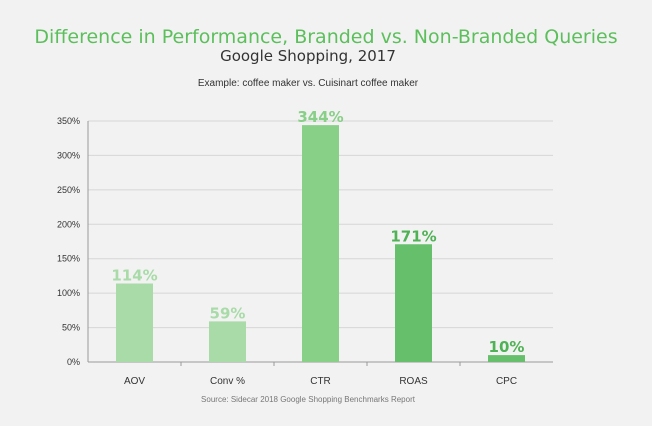 The height and width of the screenshot is (426, 652). What do you see at coordinates (308, 56) in the screenshot?
I see `chart-subtitle: Google Shopping, 2017` at bounding box center [308, 56].